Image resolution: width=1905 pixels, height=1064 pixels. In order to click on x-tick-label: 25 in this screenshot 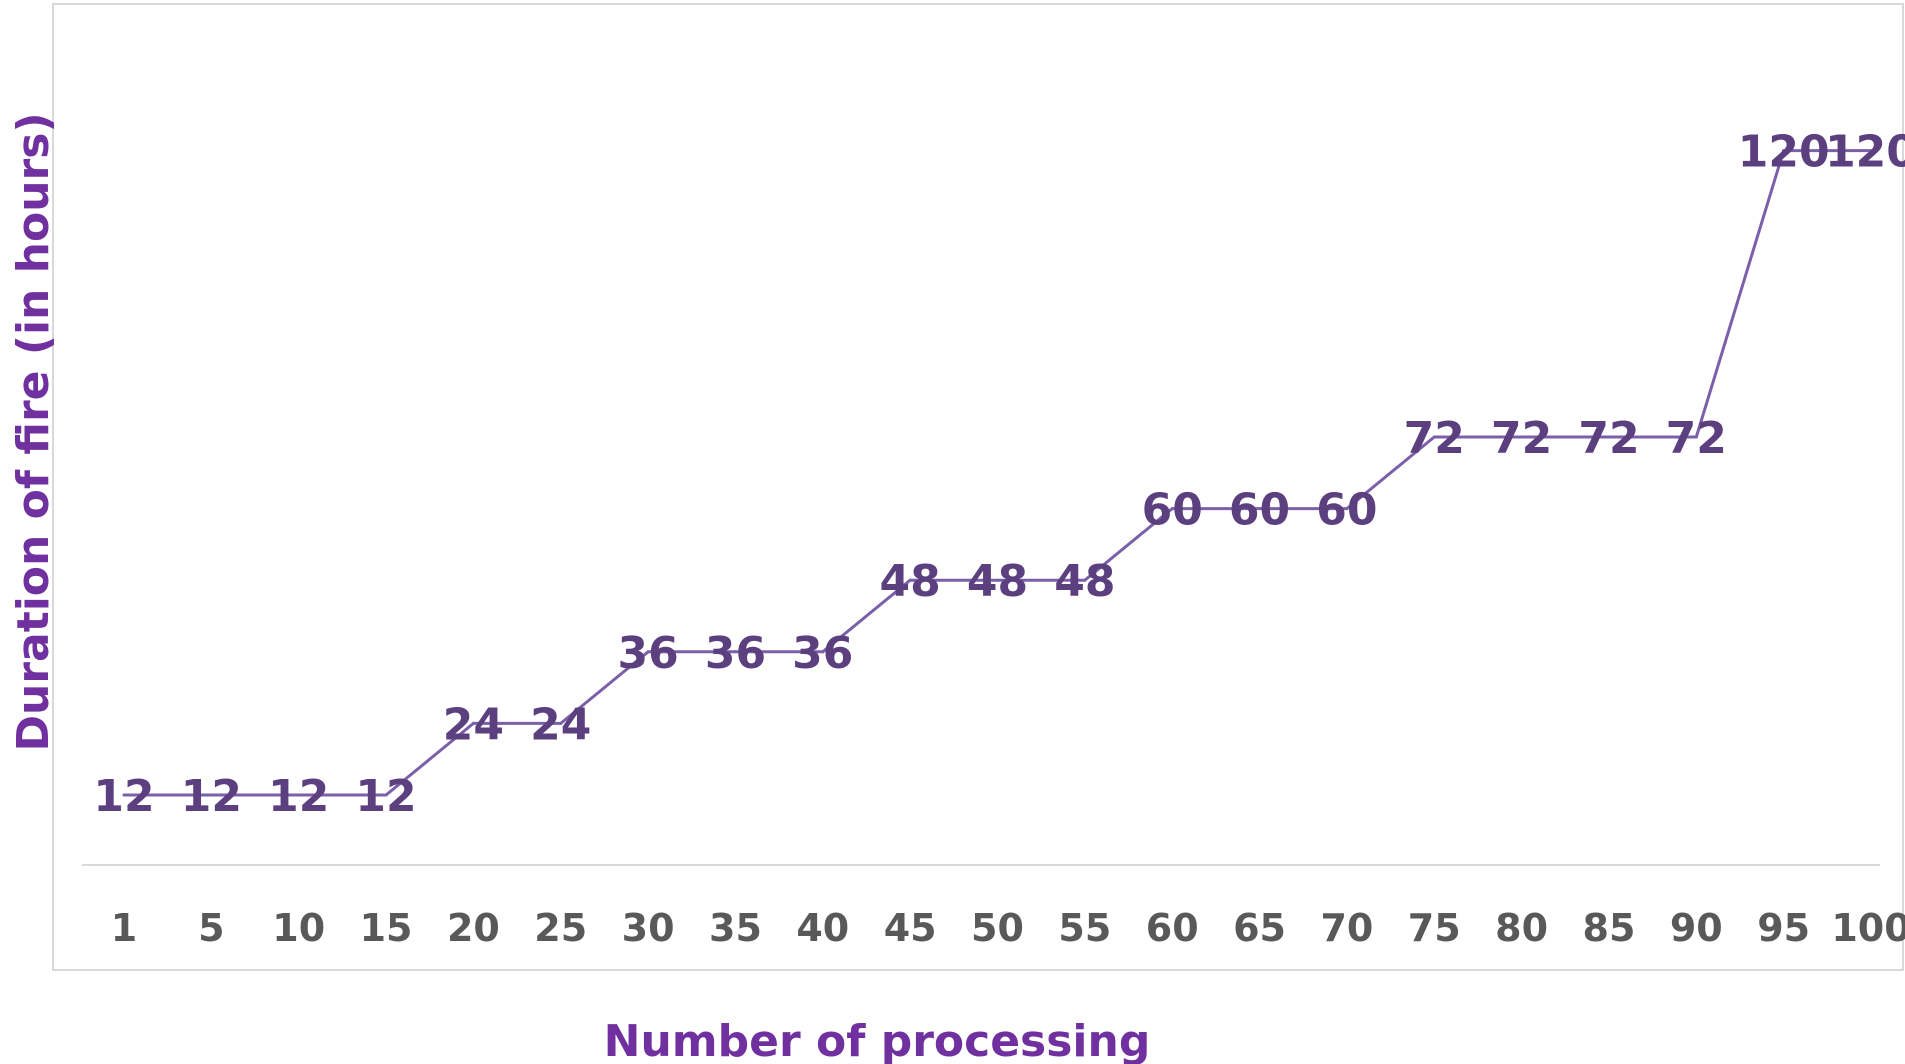, I will do `click(560, 928)`.